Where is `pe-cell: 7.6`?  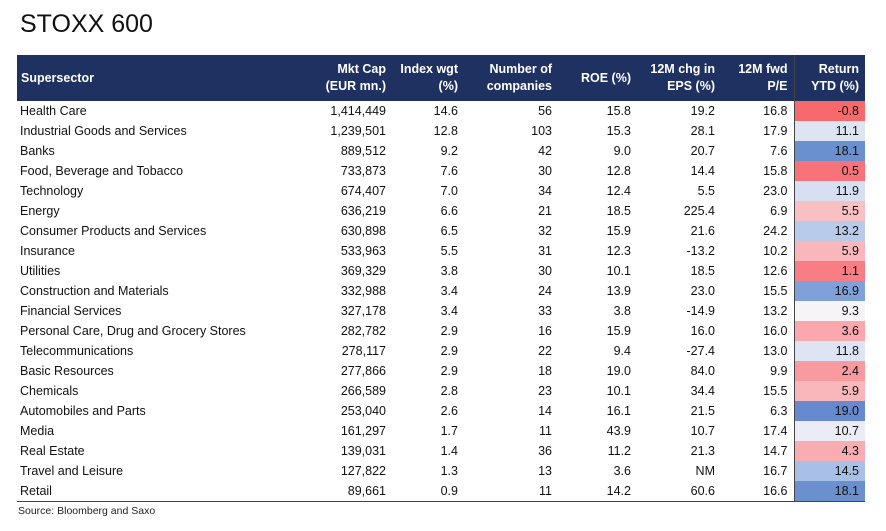
pe-cell: 7.6 is located at coordinates (758, 151).